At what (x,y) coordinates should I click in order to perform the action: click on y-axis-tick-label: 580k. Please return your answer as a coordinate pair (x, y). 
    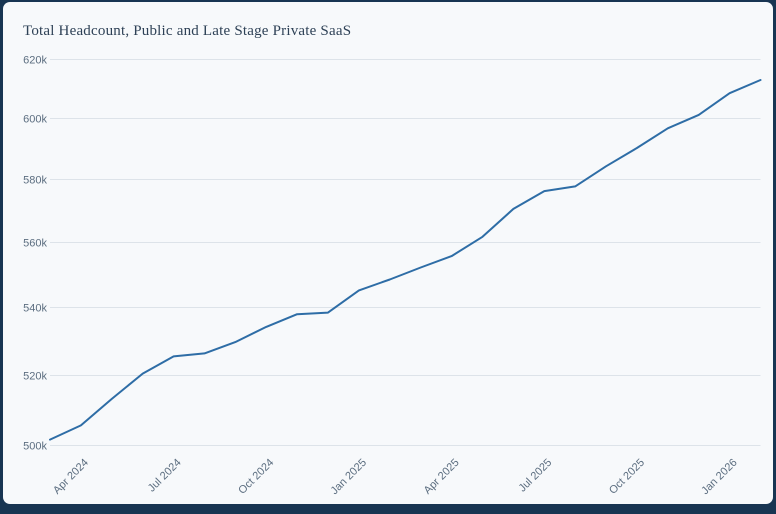
    Looking at the image, I should click on (35, 181).